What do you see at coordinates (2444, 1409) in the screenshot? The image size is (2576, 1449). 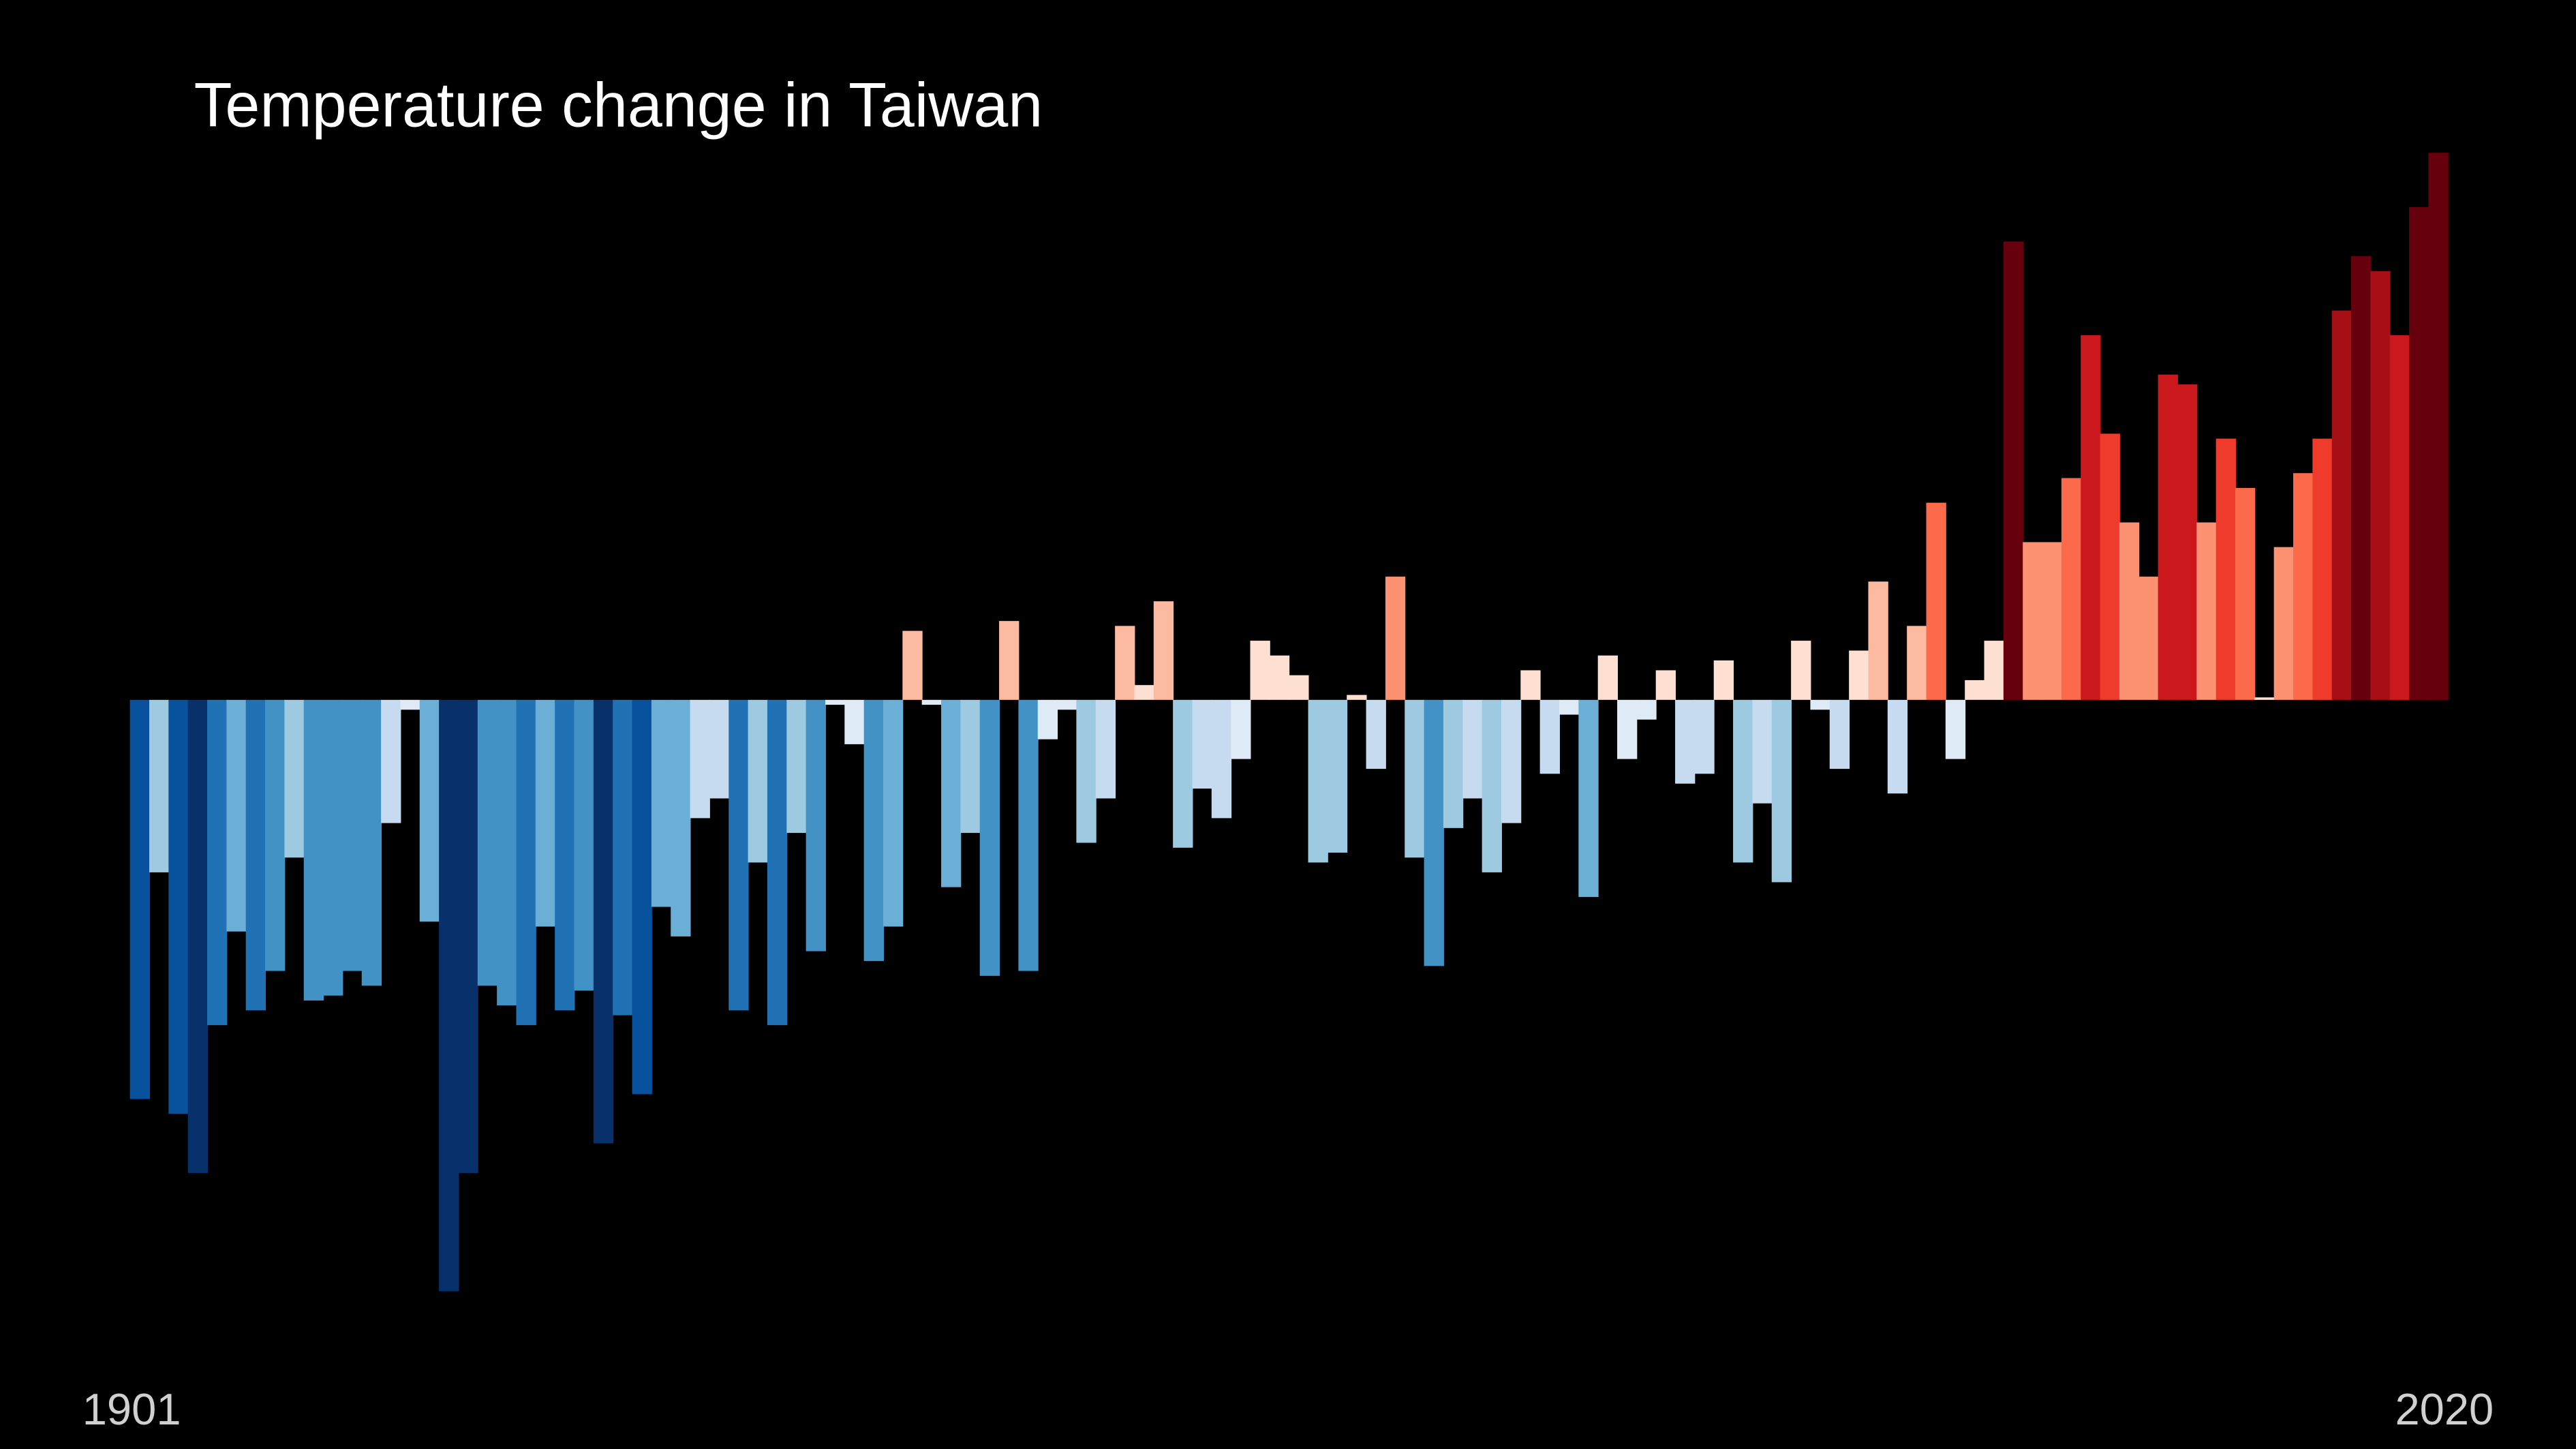 I see `x-tick-label: 2020` at bounding box center [2444, 1409].